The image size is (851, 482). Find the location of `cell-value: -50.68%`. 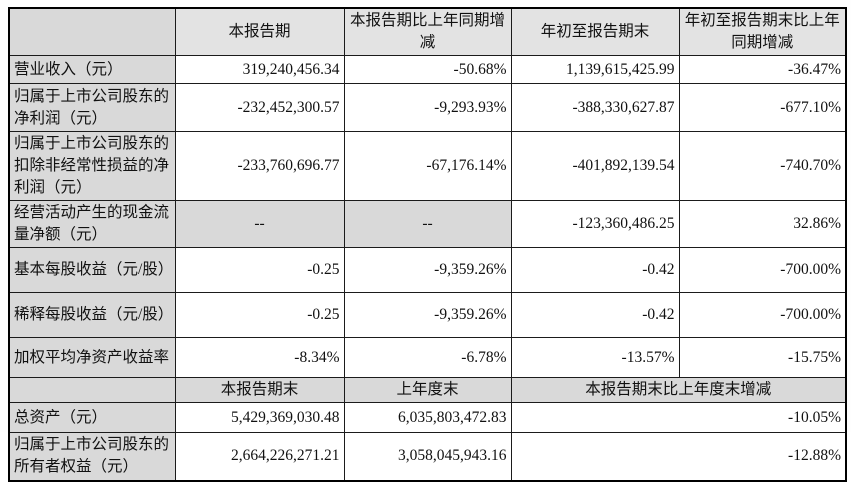

cell-value: -50.68% is located at coordinates (427, 69).